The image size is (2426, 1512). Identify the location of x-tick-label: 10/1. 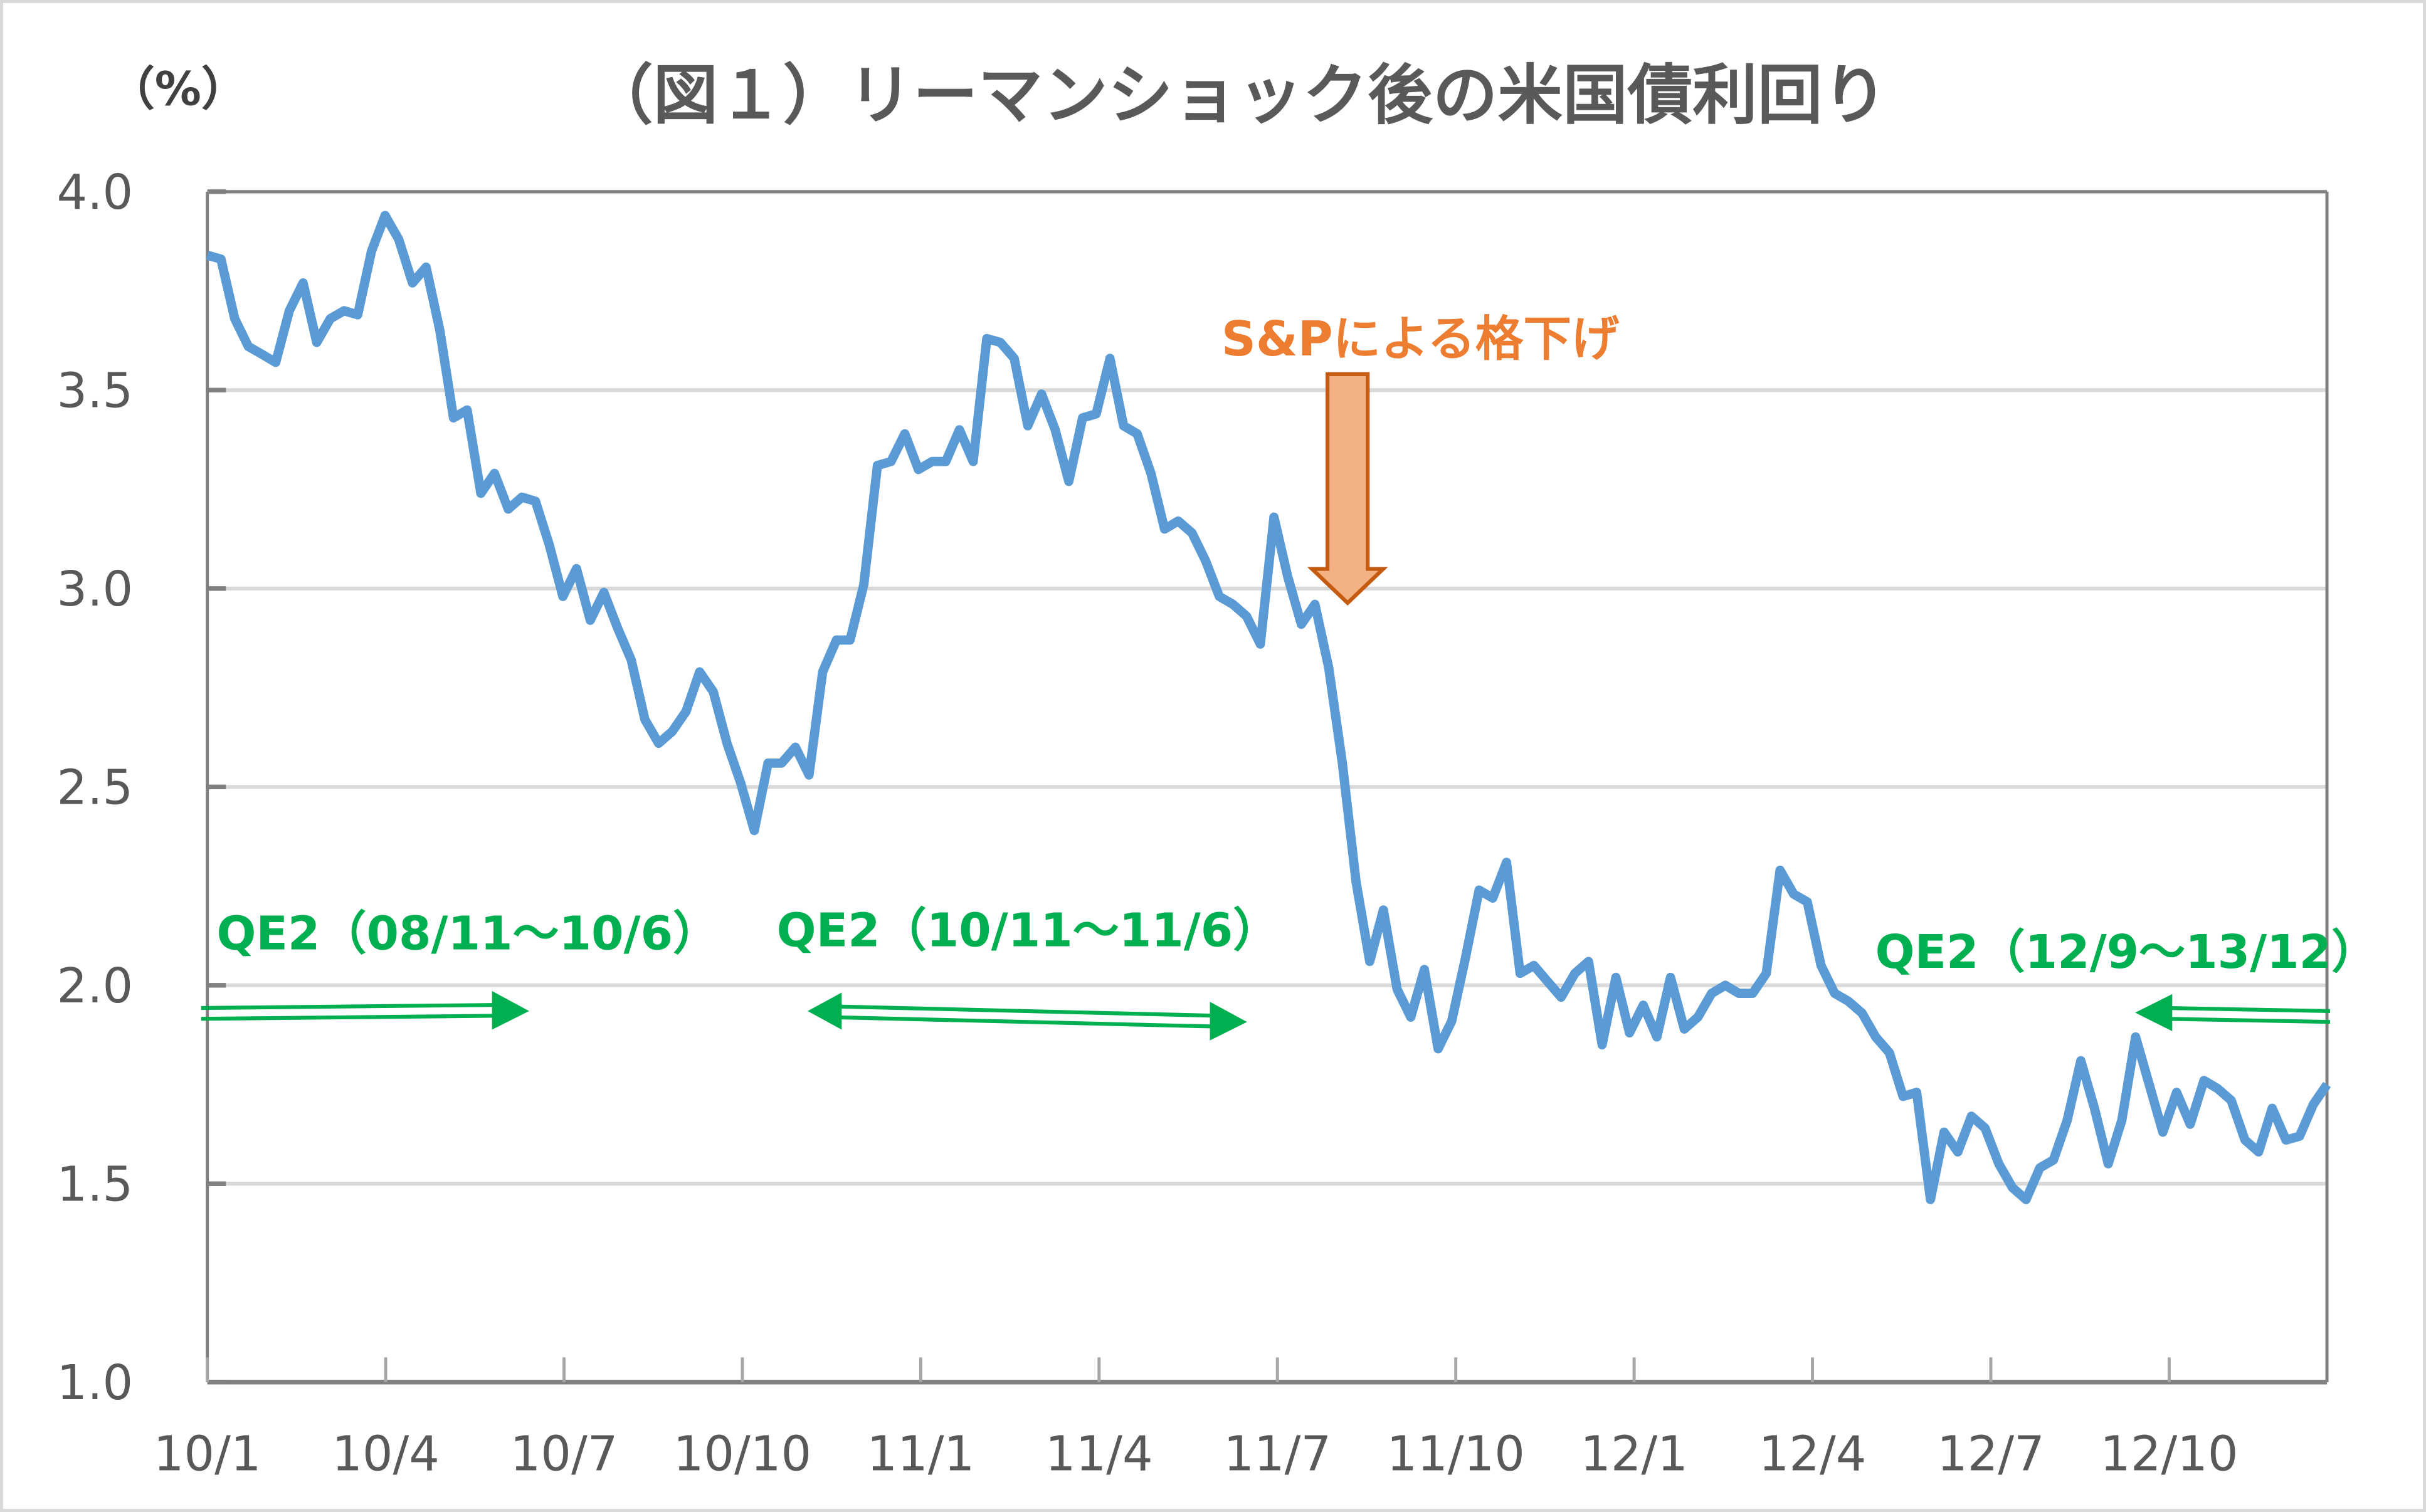
(208, 1454).